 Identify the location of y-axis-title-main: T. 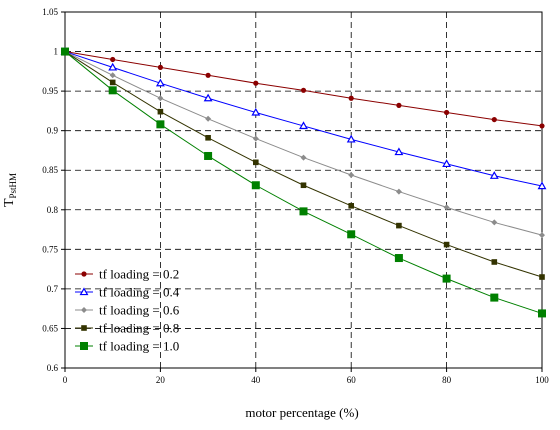
(9, 202).